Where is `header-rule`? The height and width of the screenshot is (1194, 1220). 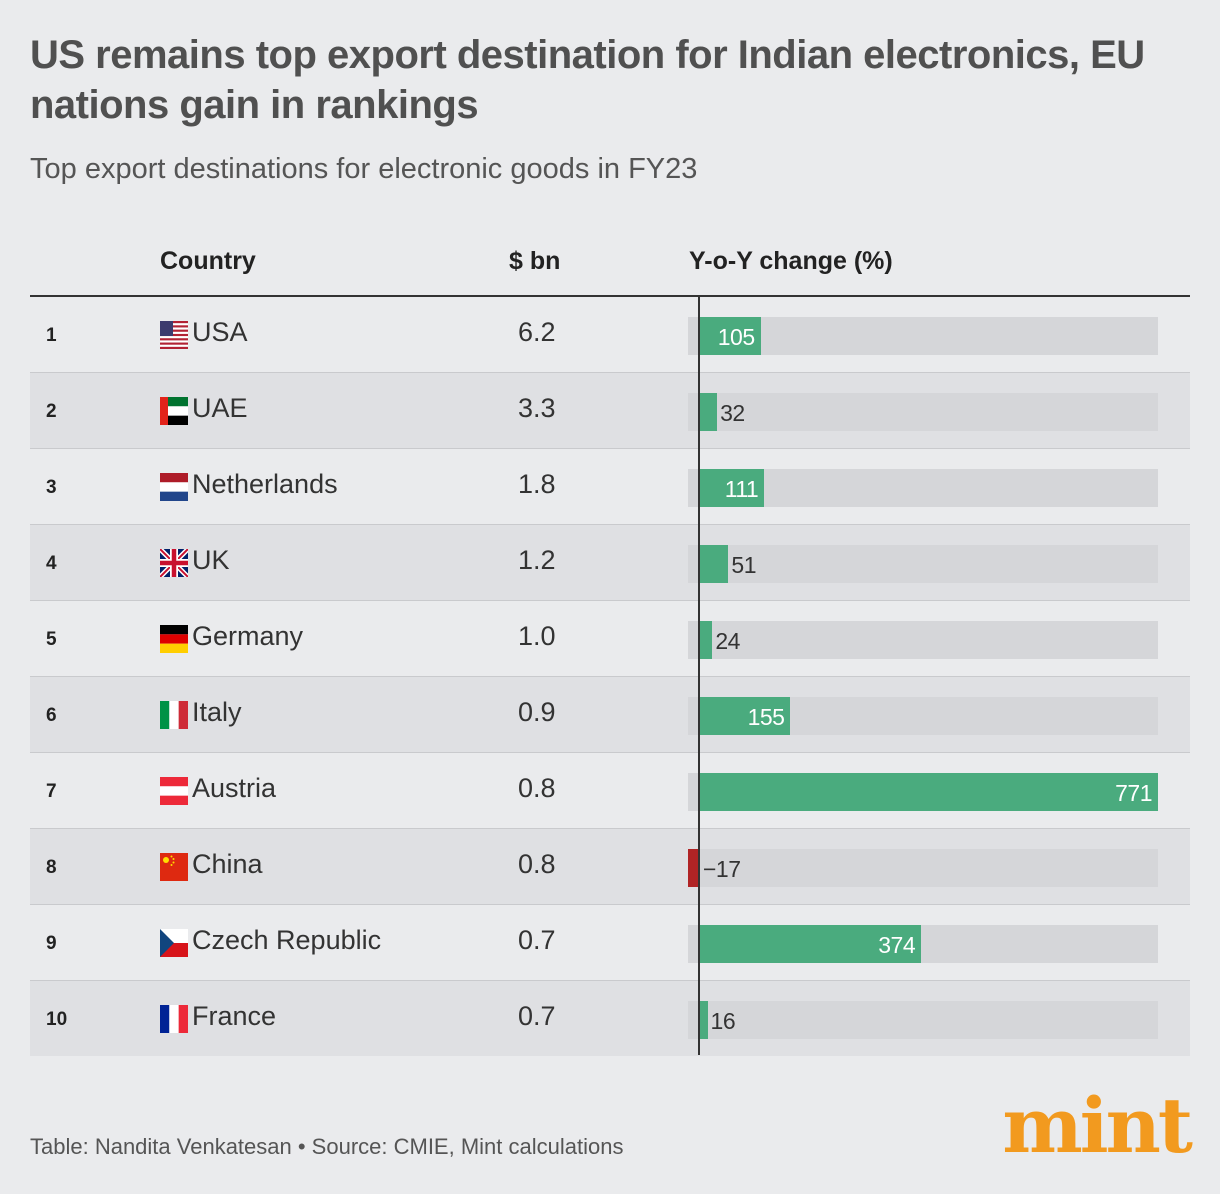 header-rule is located at coordinates (610, 296).